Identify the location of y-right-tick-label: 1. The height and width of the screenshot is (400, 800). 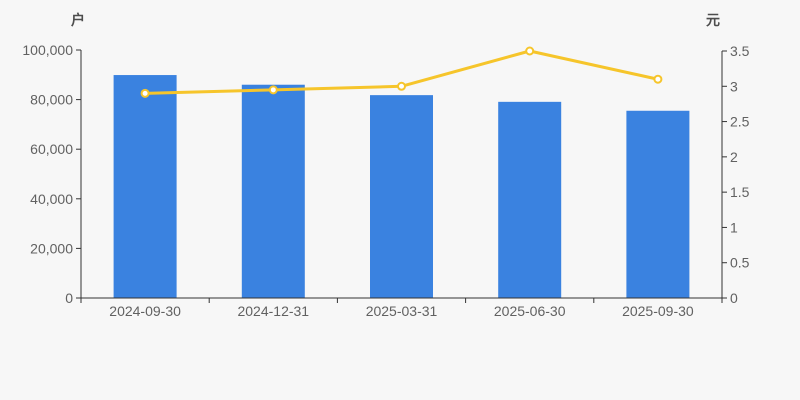
(734, 227).